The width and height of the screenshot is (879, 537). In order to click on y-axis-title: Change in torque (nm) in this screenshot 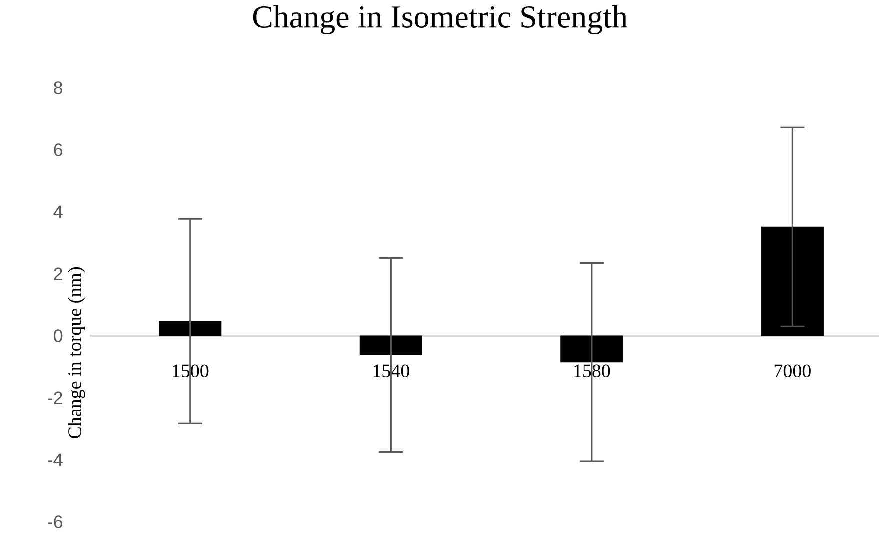, I will do `click(77, 353)`.